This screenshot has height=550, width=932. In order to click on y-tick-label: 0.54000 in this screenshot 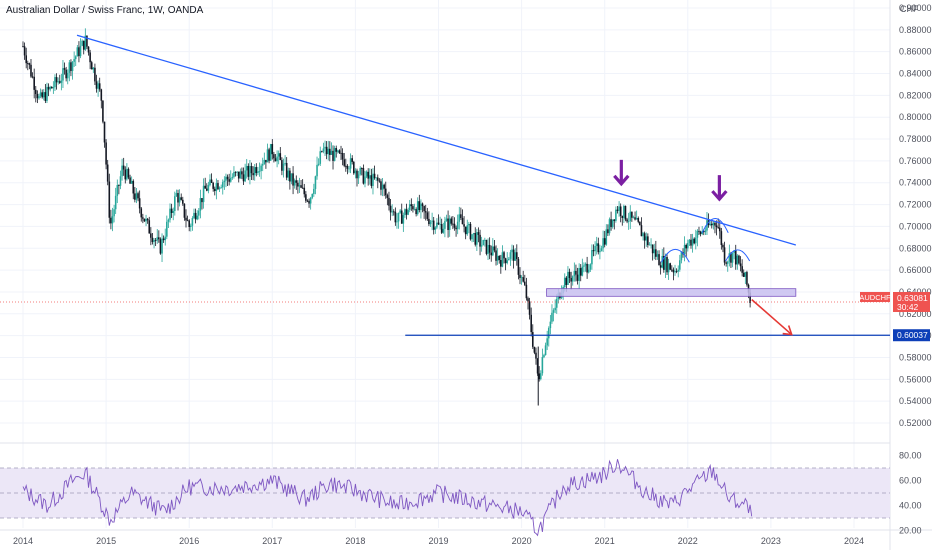, I will do `click(915, 401)`.